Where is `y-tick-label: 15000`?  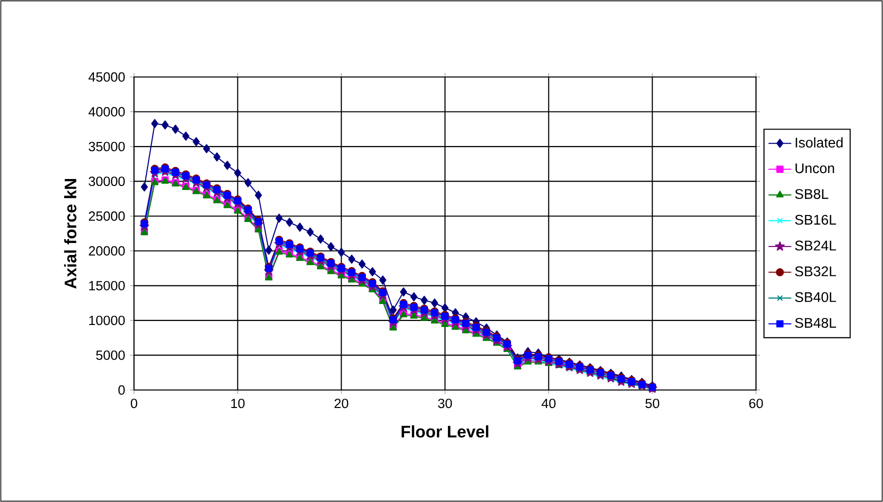 y-tick-label: 15000 is located at coordinates (107, 285).